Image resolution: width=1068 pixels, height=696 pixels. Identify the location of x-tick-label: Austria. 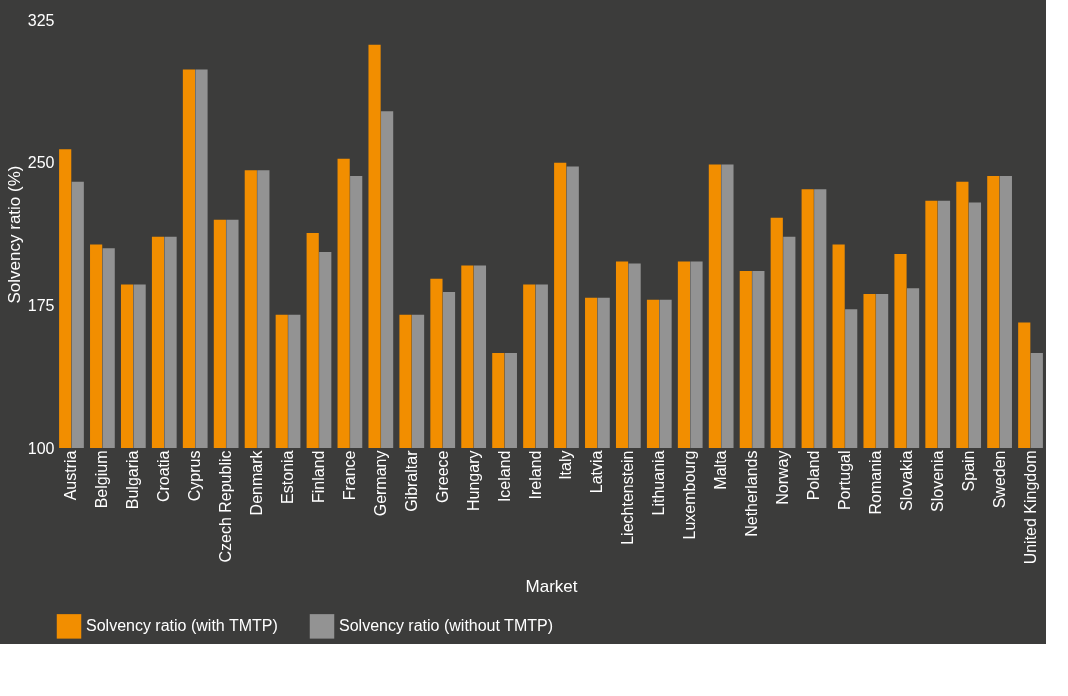
(71, 475).